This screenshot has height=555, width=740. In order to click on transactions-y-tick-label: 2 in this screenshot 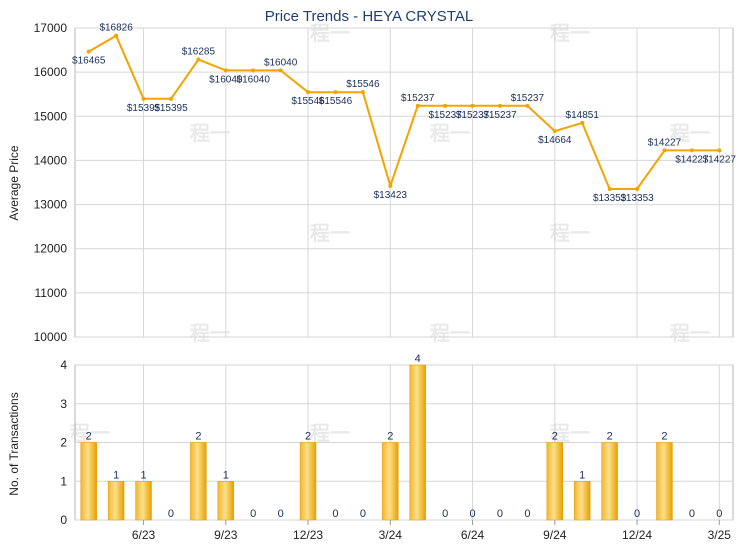, I will do `click(63, 443)`.